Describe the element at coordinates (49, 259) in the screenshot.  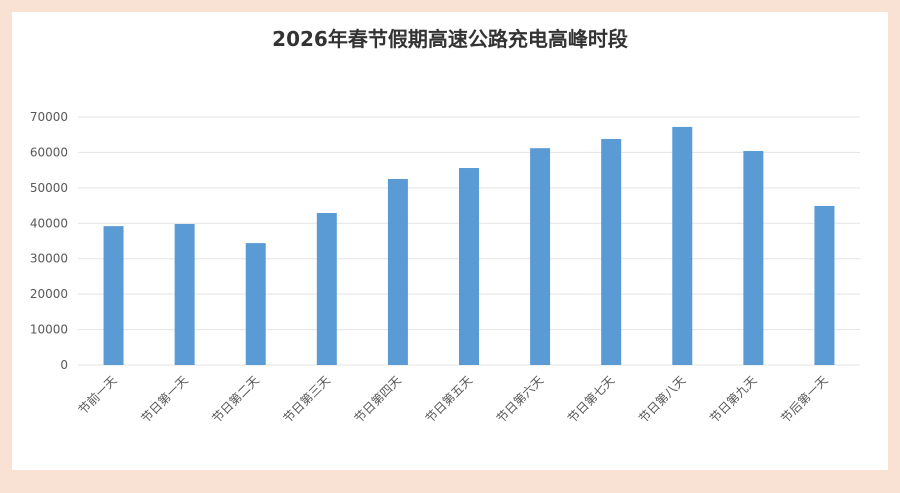
I see `y-tick-label: 30000` at that location.